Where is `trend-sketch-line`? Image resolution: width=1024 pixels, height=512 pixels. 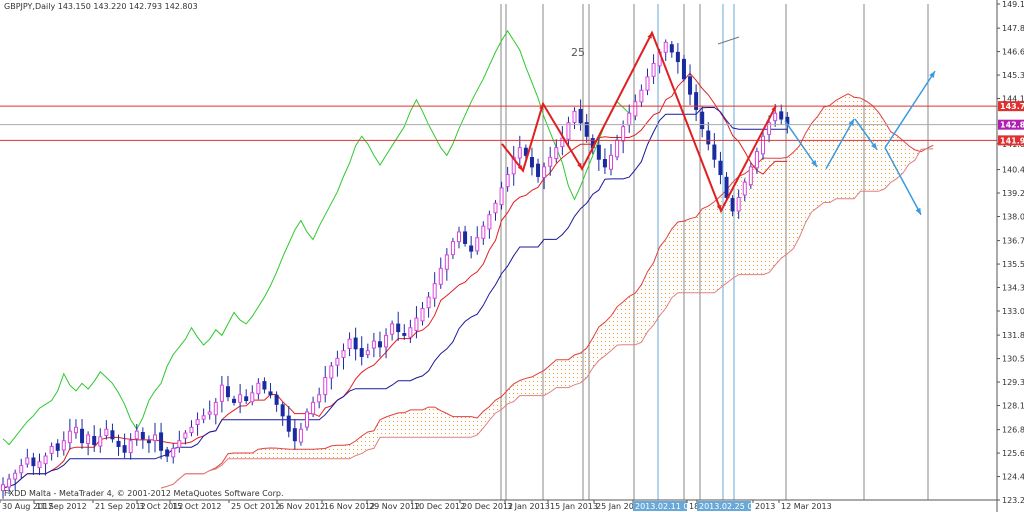
trend-sketch-line is located at coordinates (728, 40).